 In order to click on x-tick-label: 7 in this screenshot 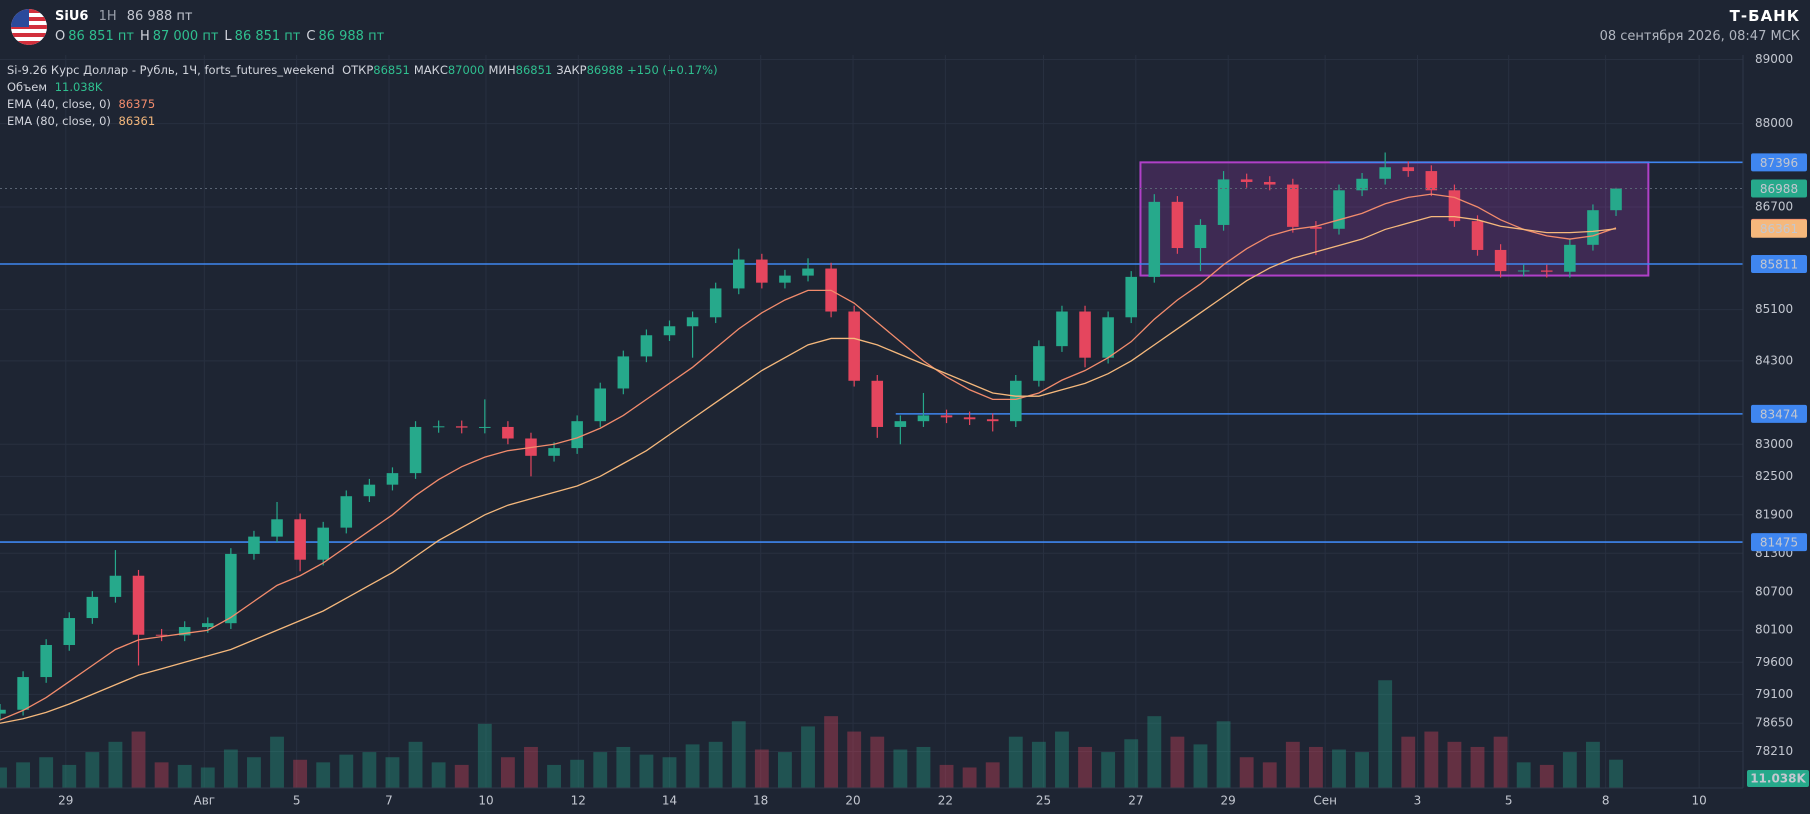, I will do `click(389, 801)`.